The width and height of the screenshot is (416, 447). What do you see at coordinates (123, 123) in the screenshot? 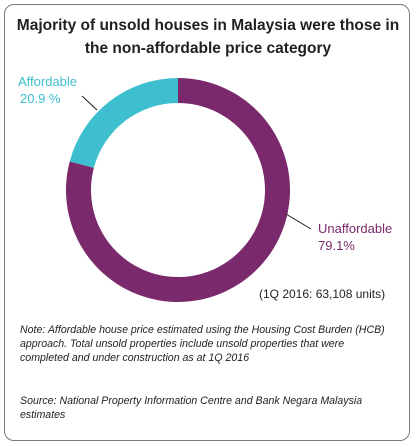
I see `donut-slice-affordable` at bounding box center [123, 123].